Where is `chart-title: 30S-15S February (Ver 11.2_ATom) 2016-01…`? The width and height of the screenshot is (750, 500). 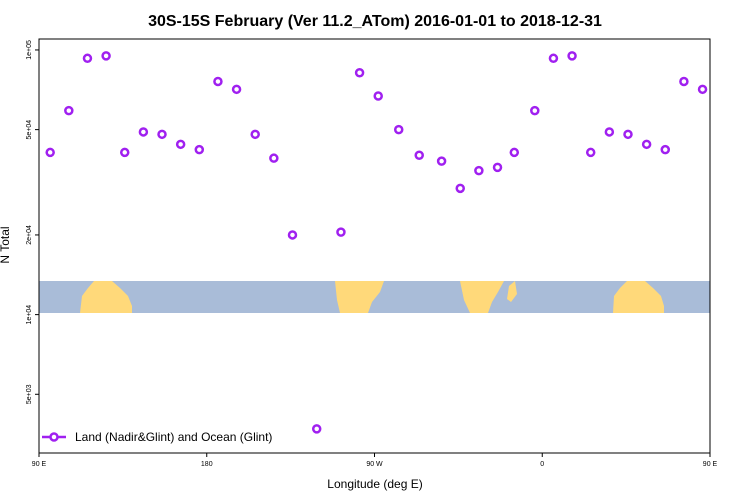 chart-title: 30S-15S February (Ver 11.2_ATom) 2016-01… is located at coordinates (375, 21).